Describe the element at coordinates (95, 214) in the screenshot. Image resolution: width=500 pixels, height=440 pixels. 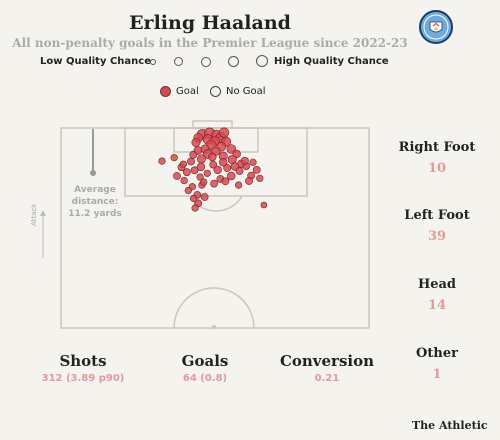
I see `average-distance-value: 11.2 yards` at that location.